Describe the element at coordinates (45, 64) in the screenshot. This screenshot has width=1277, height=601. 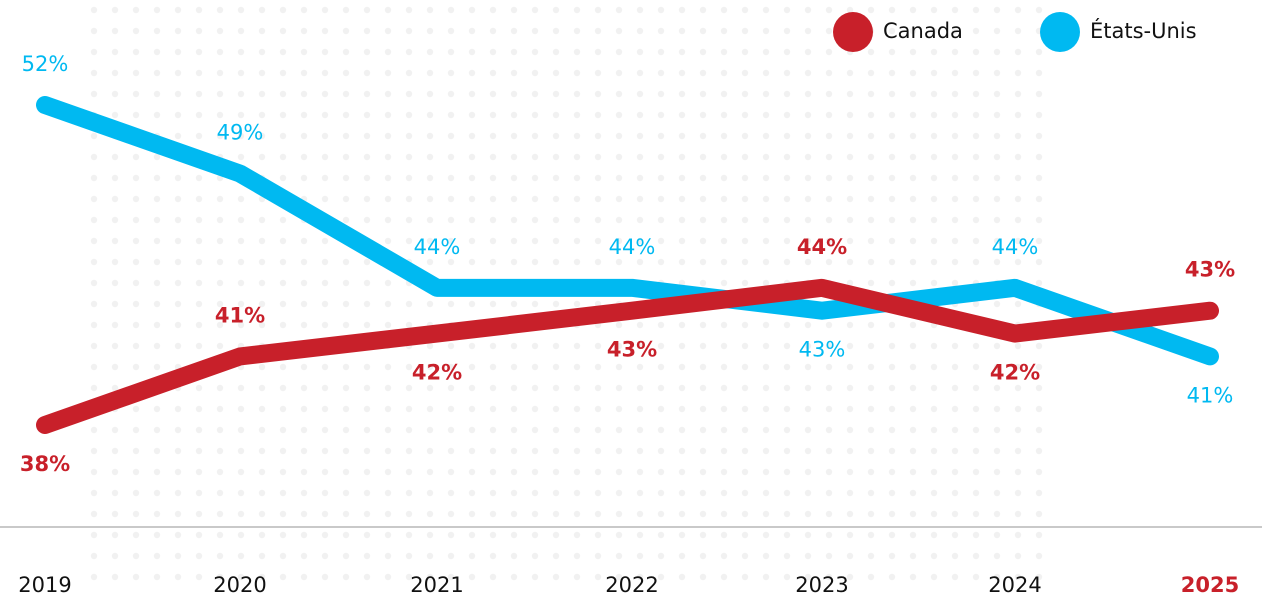
I see `data-label: 52%` at that location.